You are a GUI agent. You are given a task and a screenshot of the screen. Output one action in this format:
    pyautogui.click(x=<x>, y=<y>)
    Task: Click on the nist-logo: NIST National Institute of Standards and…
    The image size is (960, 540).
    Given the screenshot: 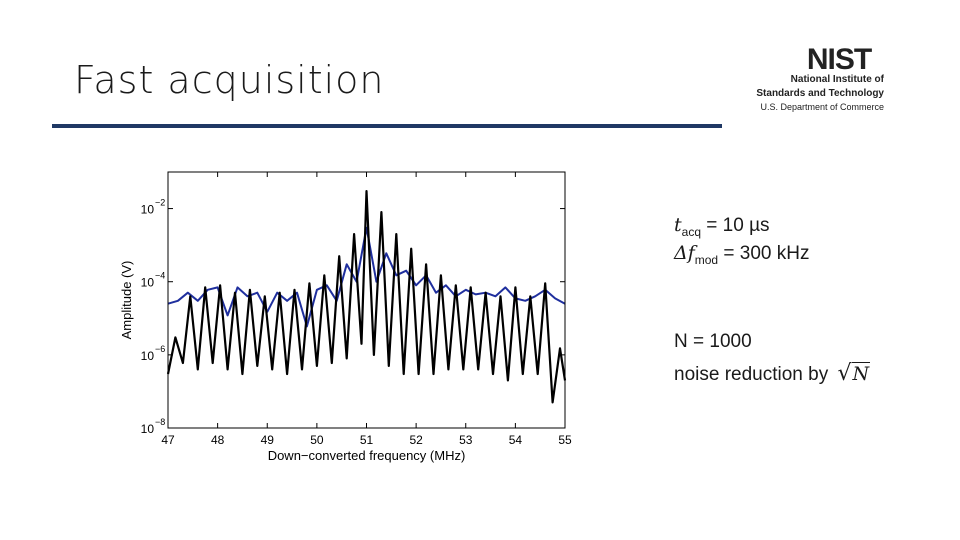 What is the action you would take?
    pyautogui.click(x=806, y=79)
    